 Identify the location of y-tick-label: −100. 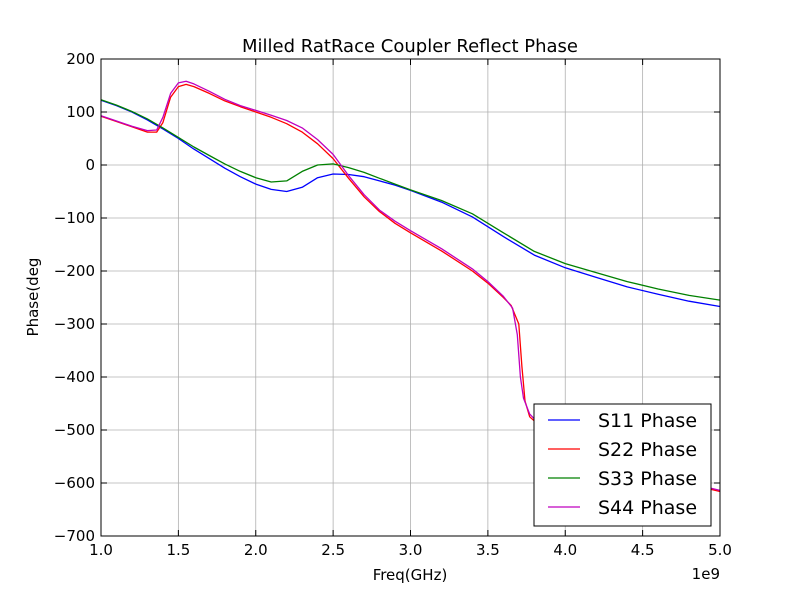
(74, 218).